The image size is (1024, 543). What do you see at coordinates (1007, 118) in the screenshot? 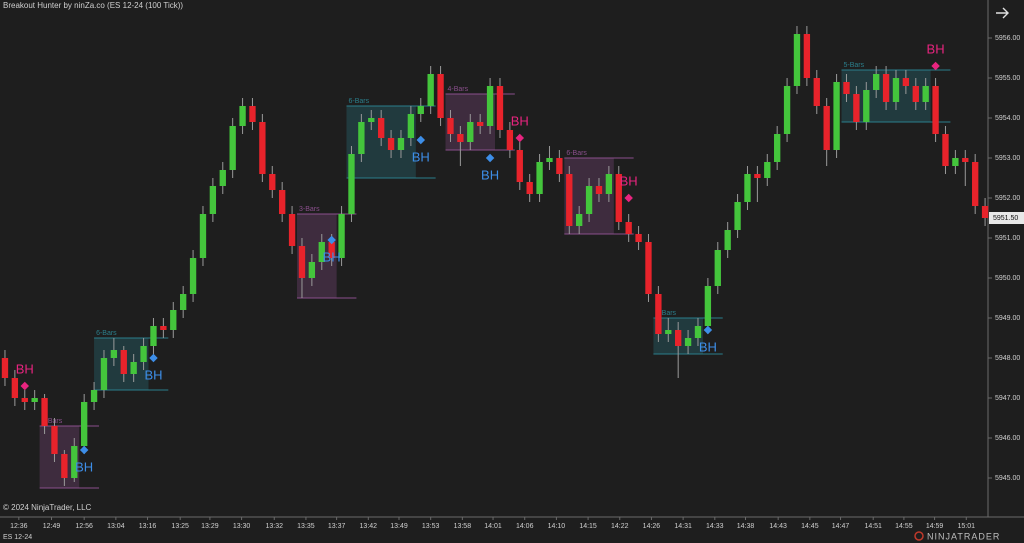
I see `y-tick-label: 5954.00` at bounding box center [1007, 118].